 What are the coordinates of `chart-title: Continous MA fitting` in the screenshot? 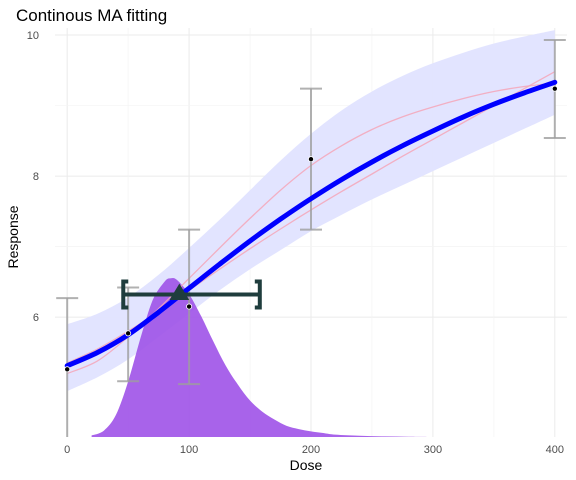 It's located at (91, 15).